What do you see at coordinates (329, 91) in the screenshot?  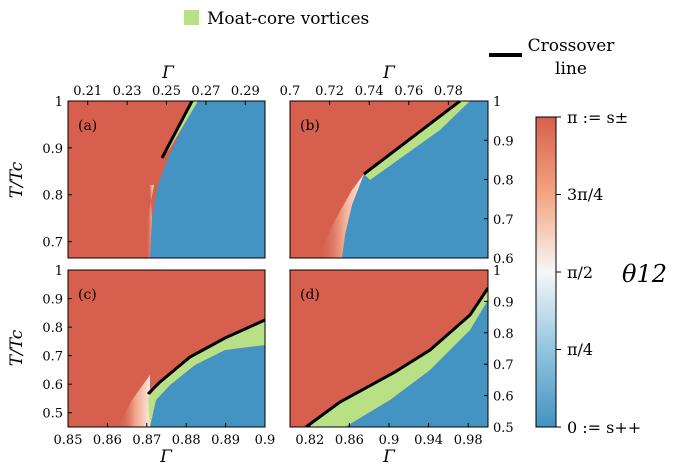 I see `panel-1-xtick-label-1: 0.72` at bounding box center [329, 91].